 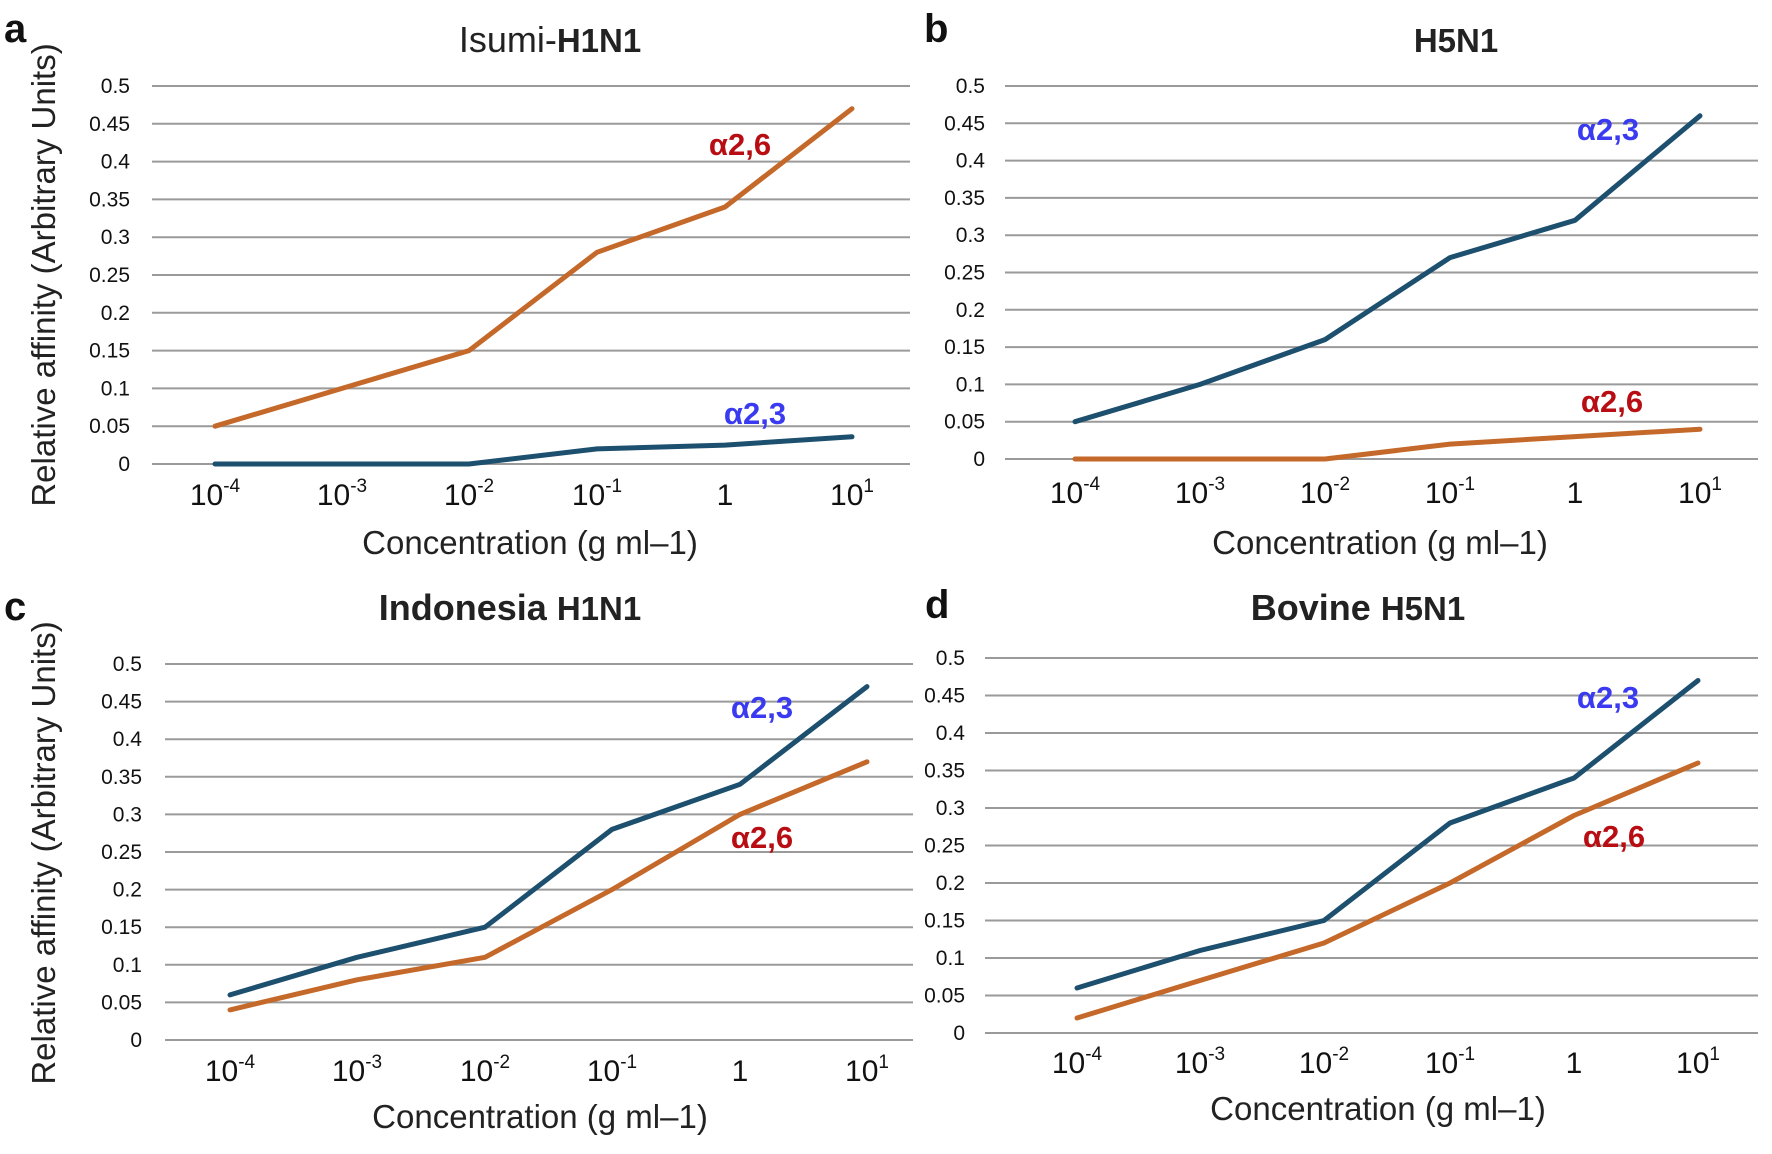 I want to click on panel-letter: d, so click(x=937, y=605).